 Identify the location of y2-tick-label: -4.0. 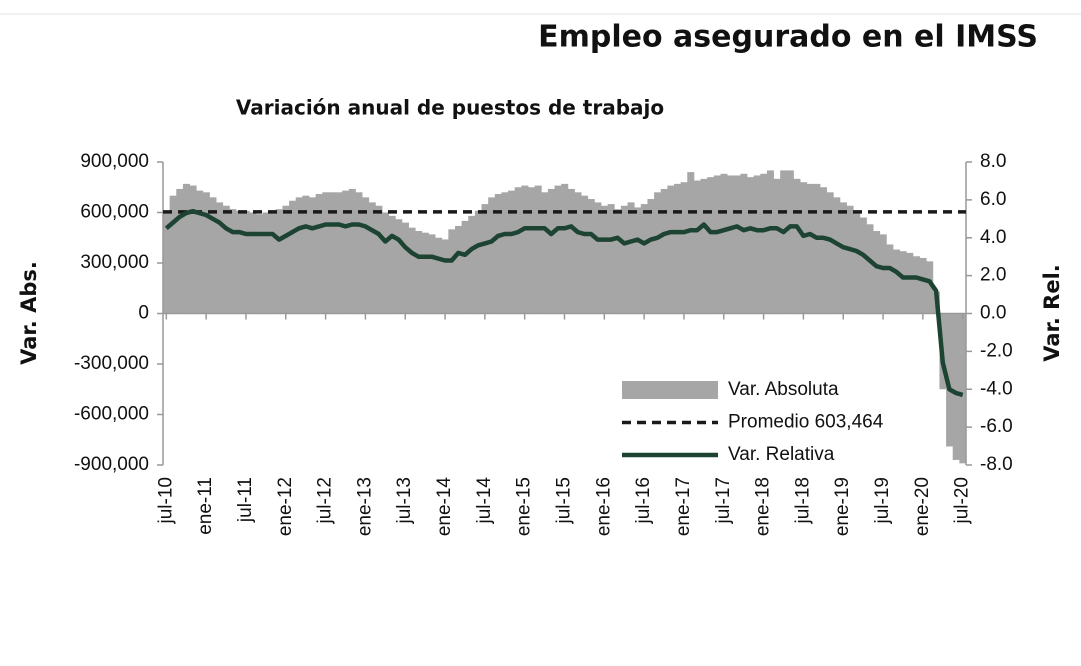
(996, 388).